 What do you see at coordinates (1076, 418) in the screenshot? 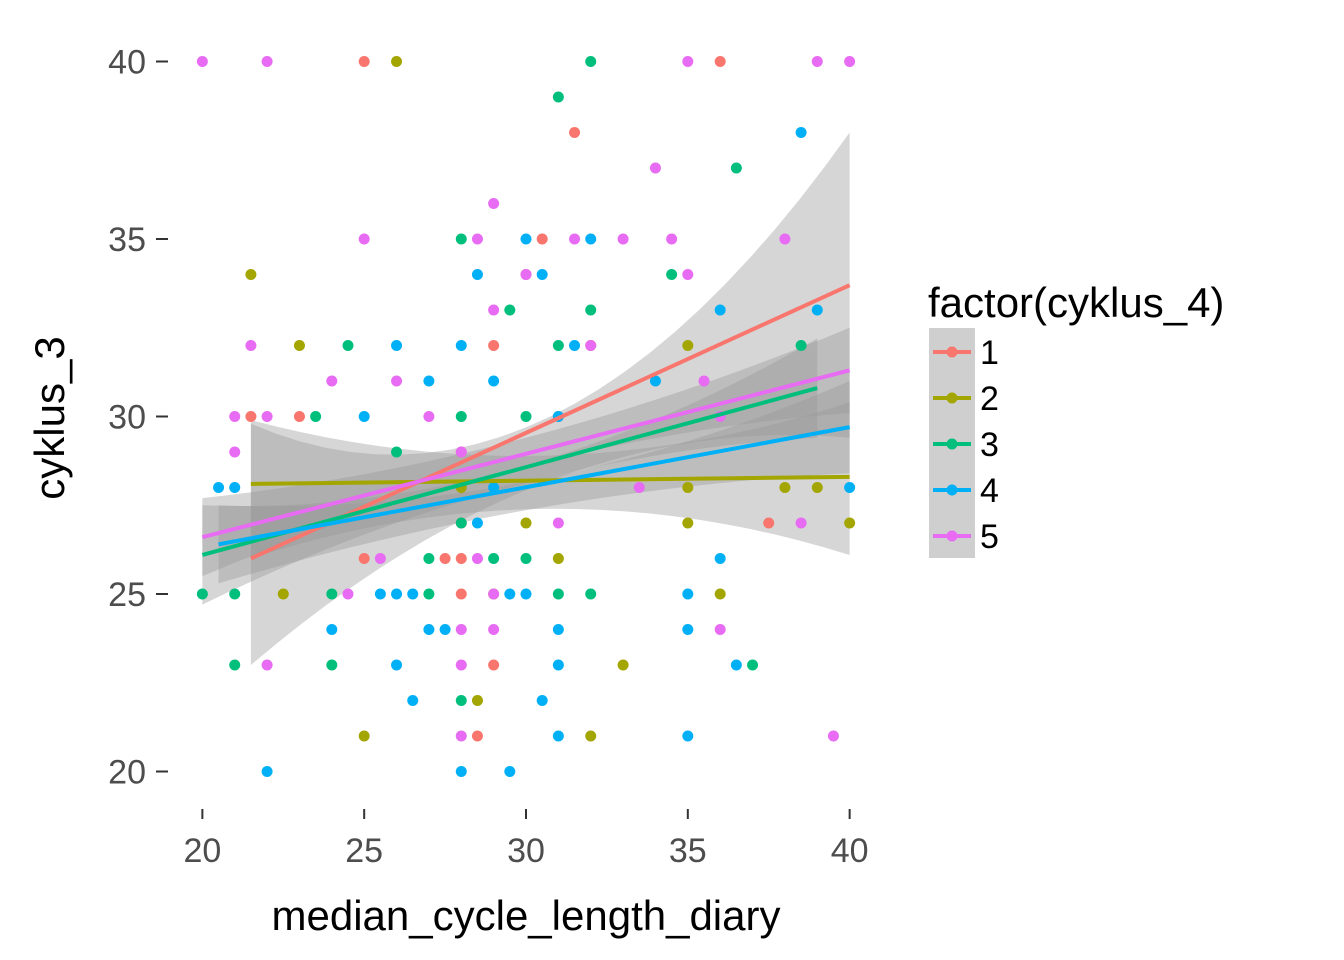
I see `legend: factor(cyklus_4) 1 2 3 4 5` at bounding box center [1076, 418].